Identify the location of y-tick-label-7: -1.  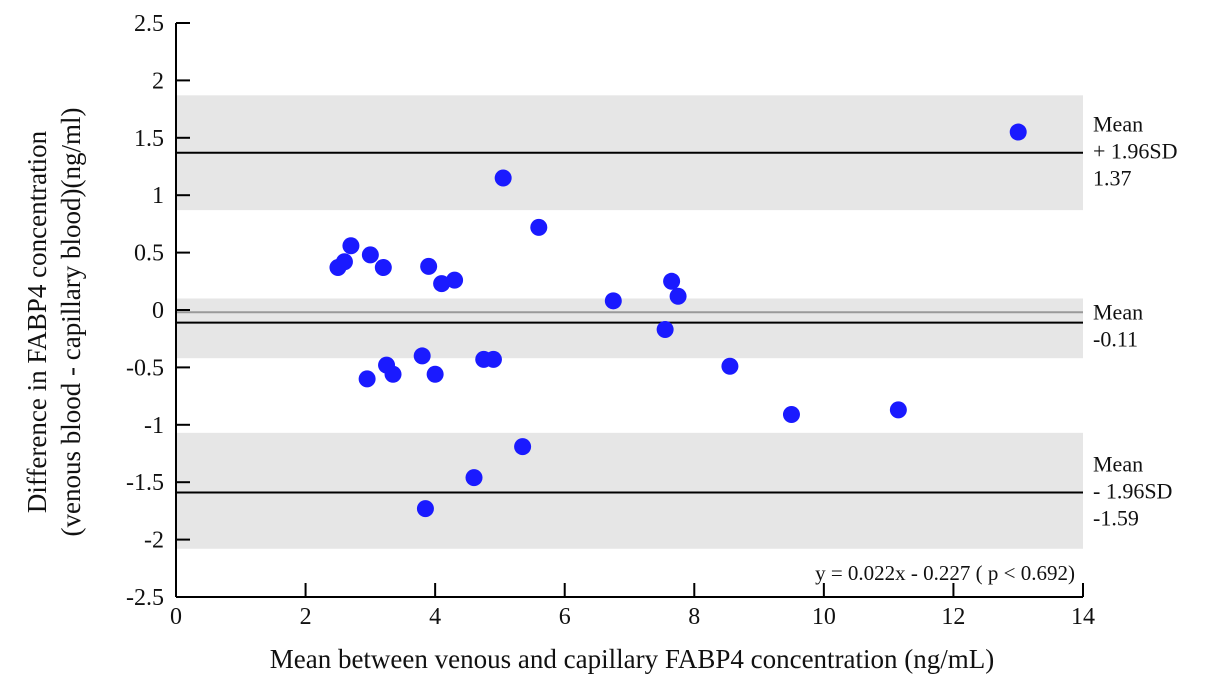
(154, 426).